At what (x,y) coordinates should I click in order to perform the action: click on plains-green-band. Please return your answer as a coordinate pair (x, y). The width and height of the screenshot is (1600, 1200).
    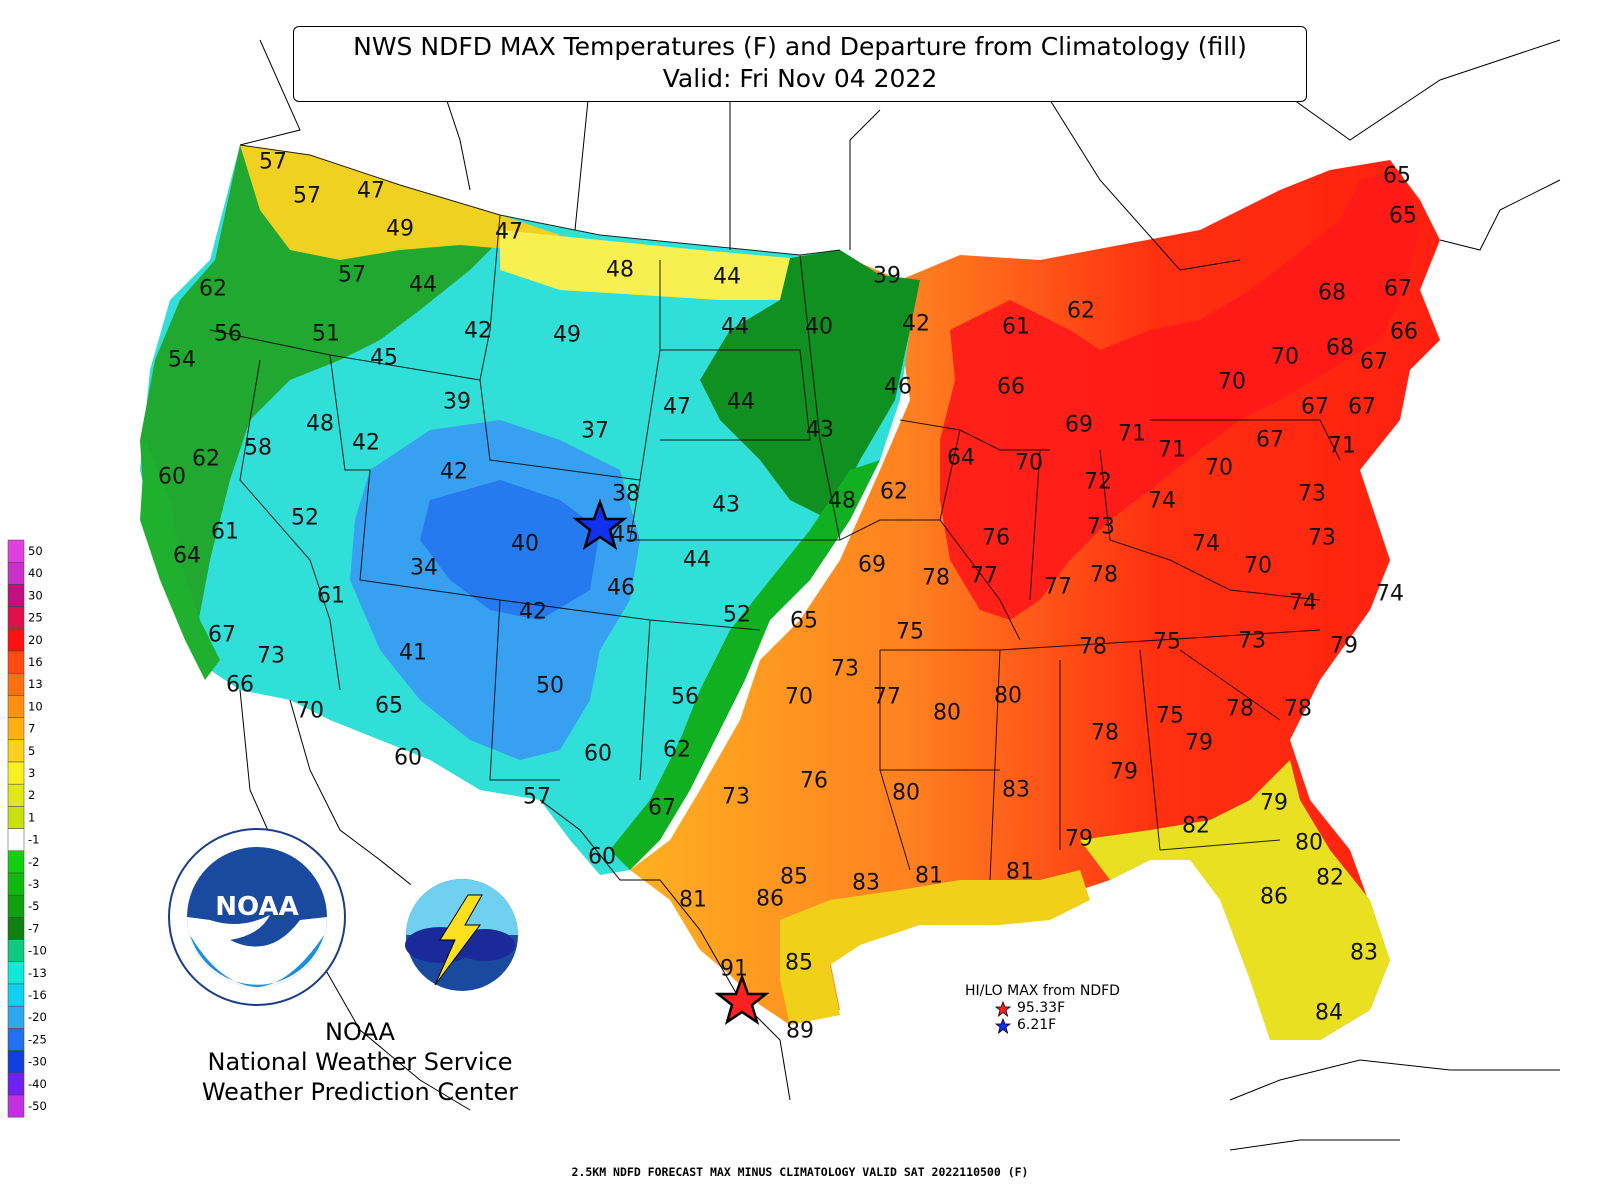
    Looking at the image, I should click on (745, 665).